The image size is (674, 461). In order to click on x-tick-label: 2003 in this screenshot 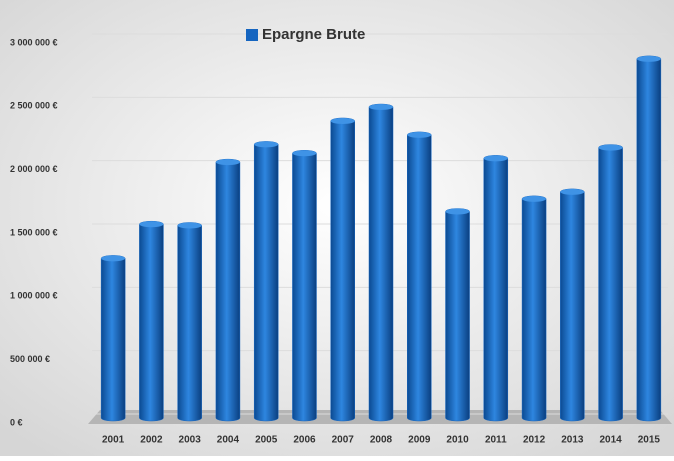, I will do `click(190, 440)`.